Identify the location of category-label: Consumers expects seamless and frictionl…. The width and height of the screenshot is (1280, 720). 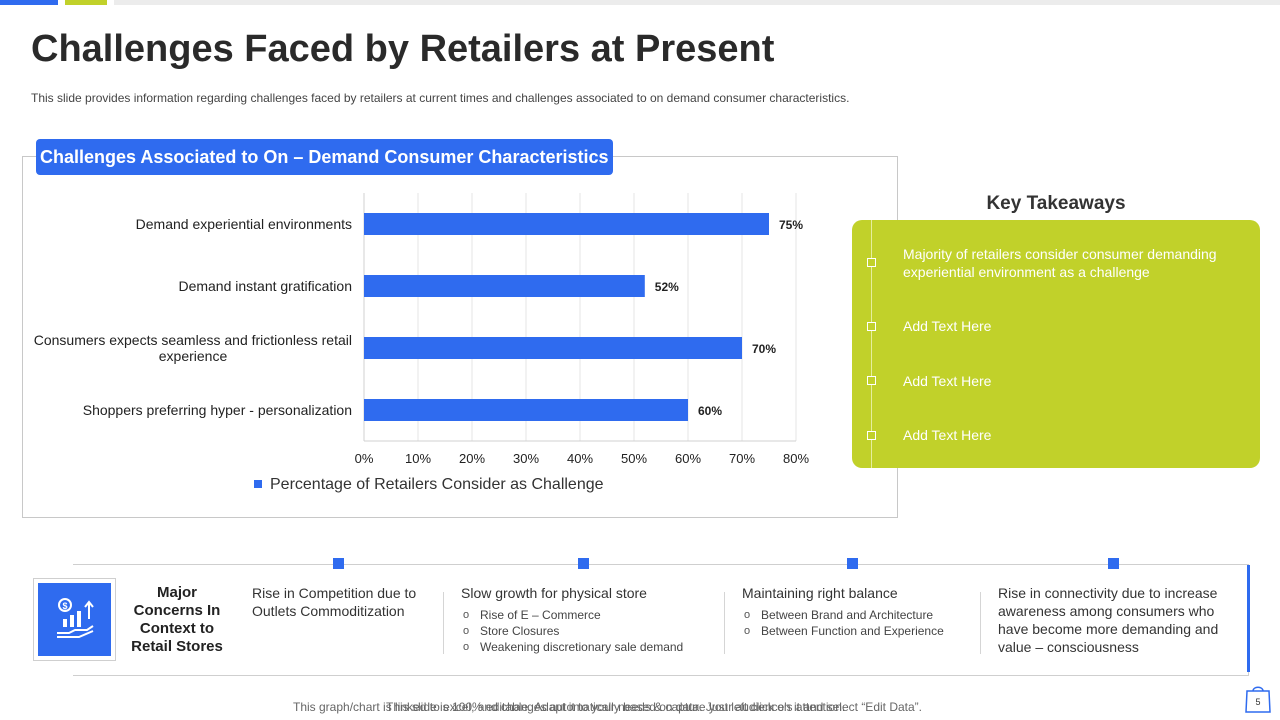
(193, 340).